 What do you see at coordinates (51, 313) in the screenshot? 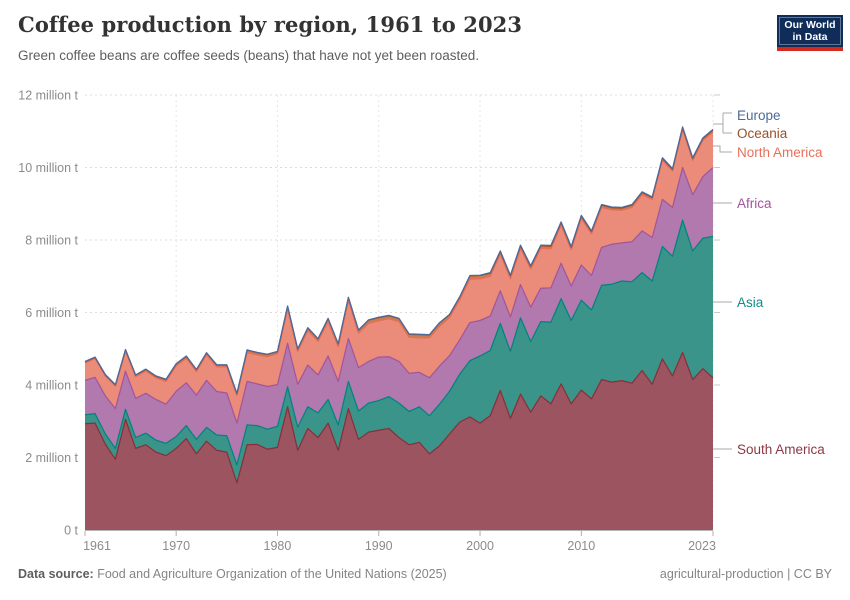
I see `svg-text: 6 million t` at bounding box center [51, 313].